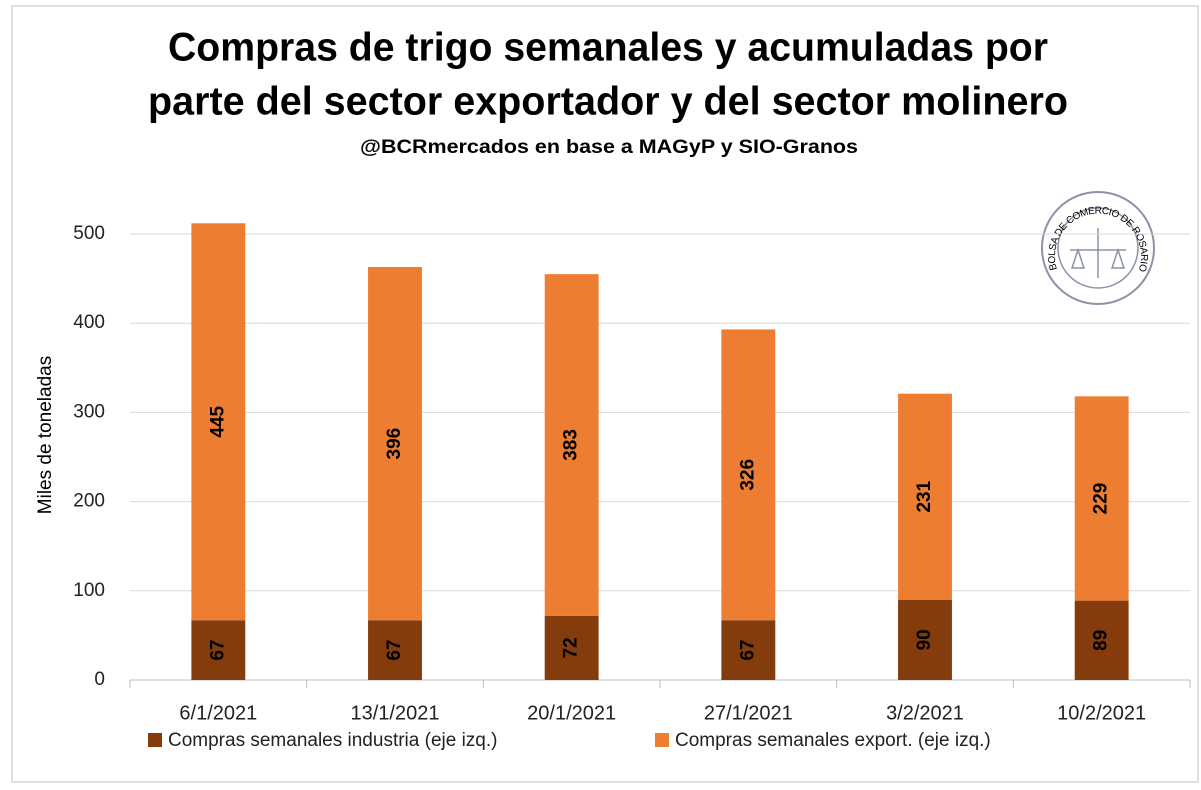 The height and width of the screenshot is (790, 1201). I want to click on value-label: 383, so click(571, 445).